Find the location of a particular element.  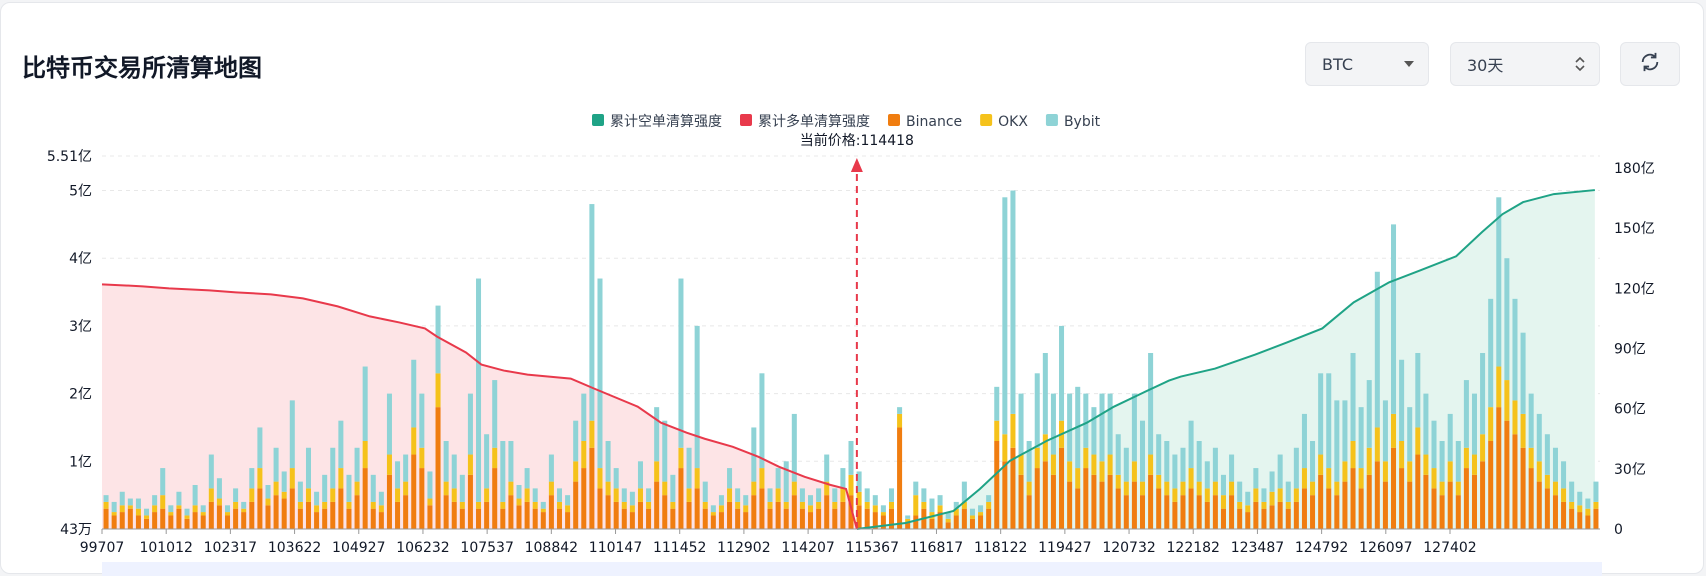

y-axis-left: 5.51亿 5亿 4亿 3亿 2亿 1亿 43万 is located at coordinates (69, 343).